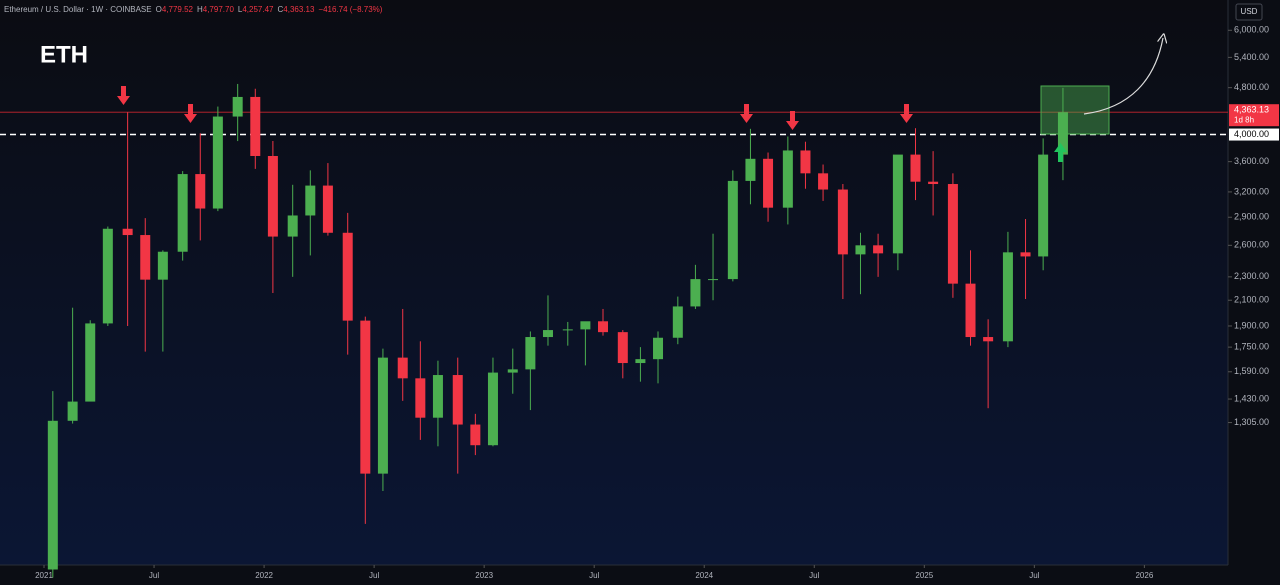 The height and width of the screenshot is (585, 1280). What do you see at coordinates (1123, 76) in the screenshot?
I see `projection-arrow` at bounding box center [1123, 76].